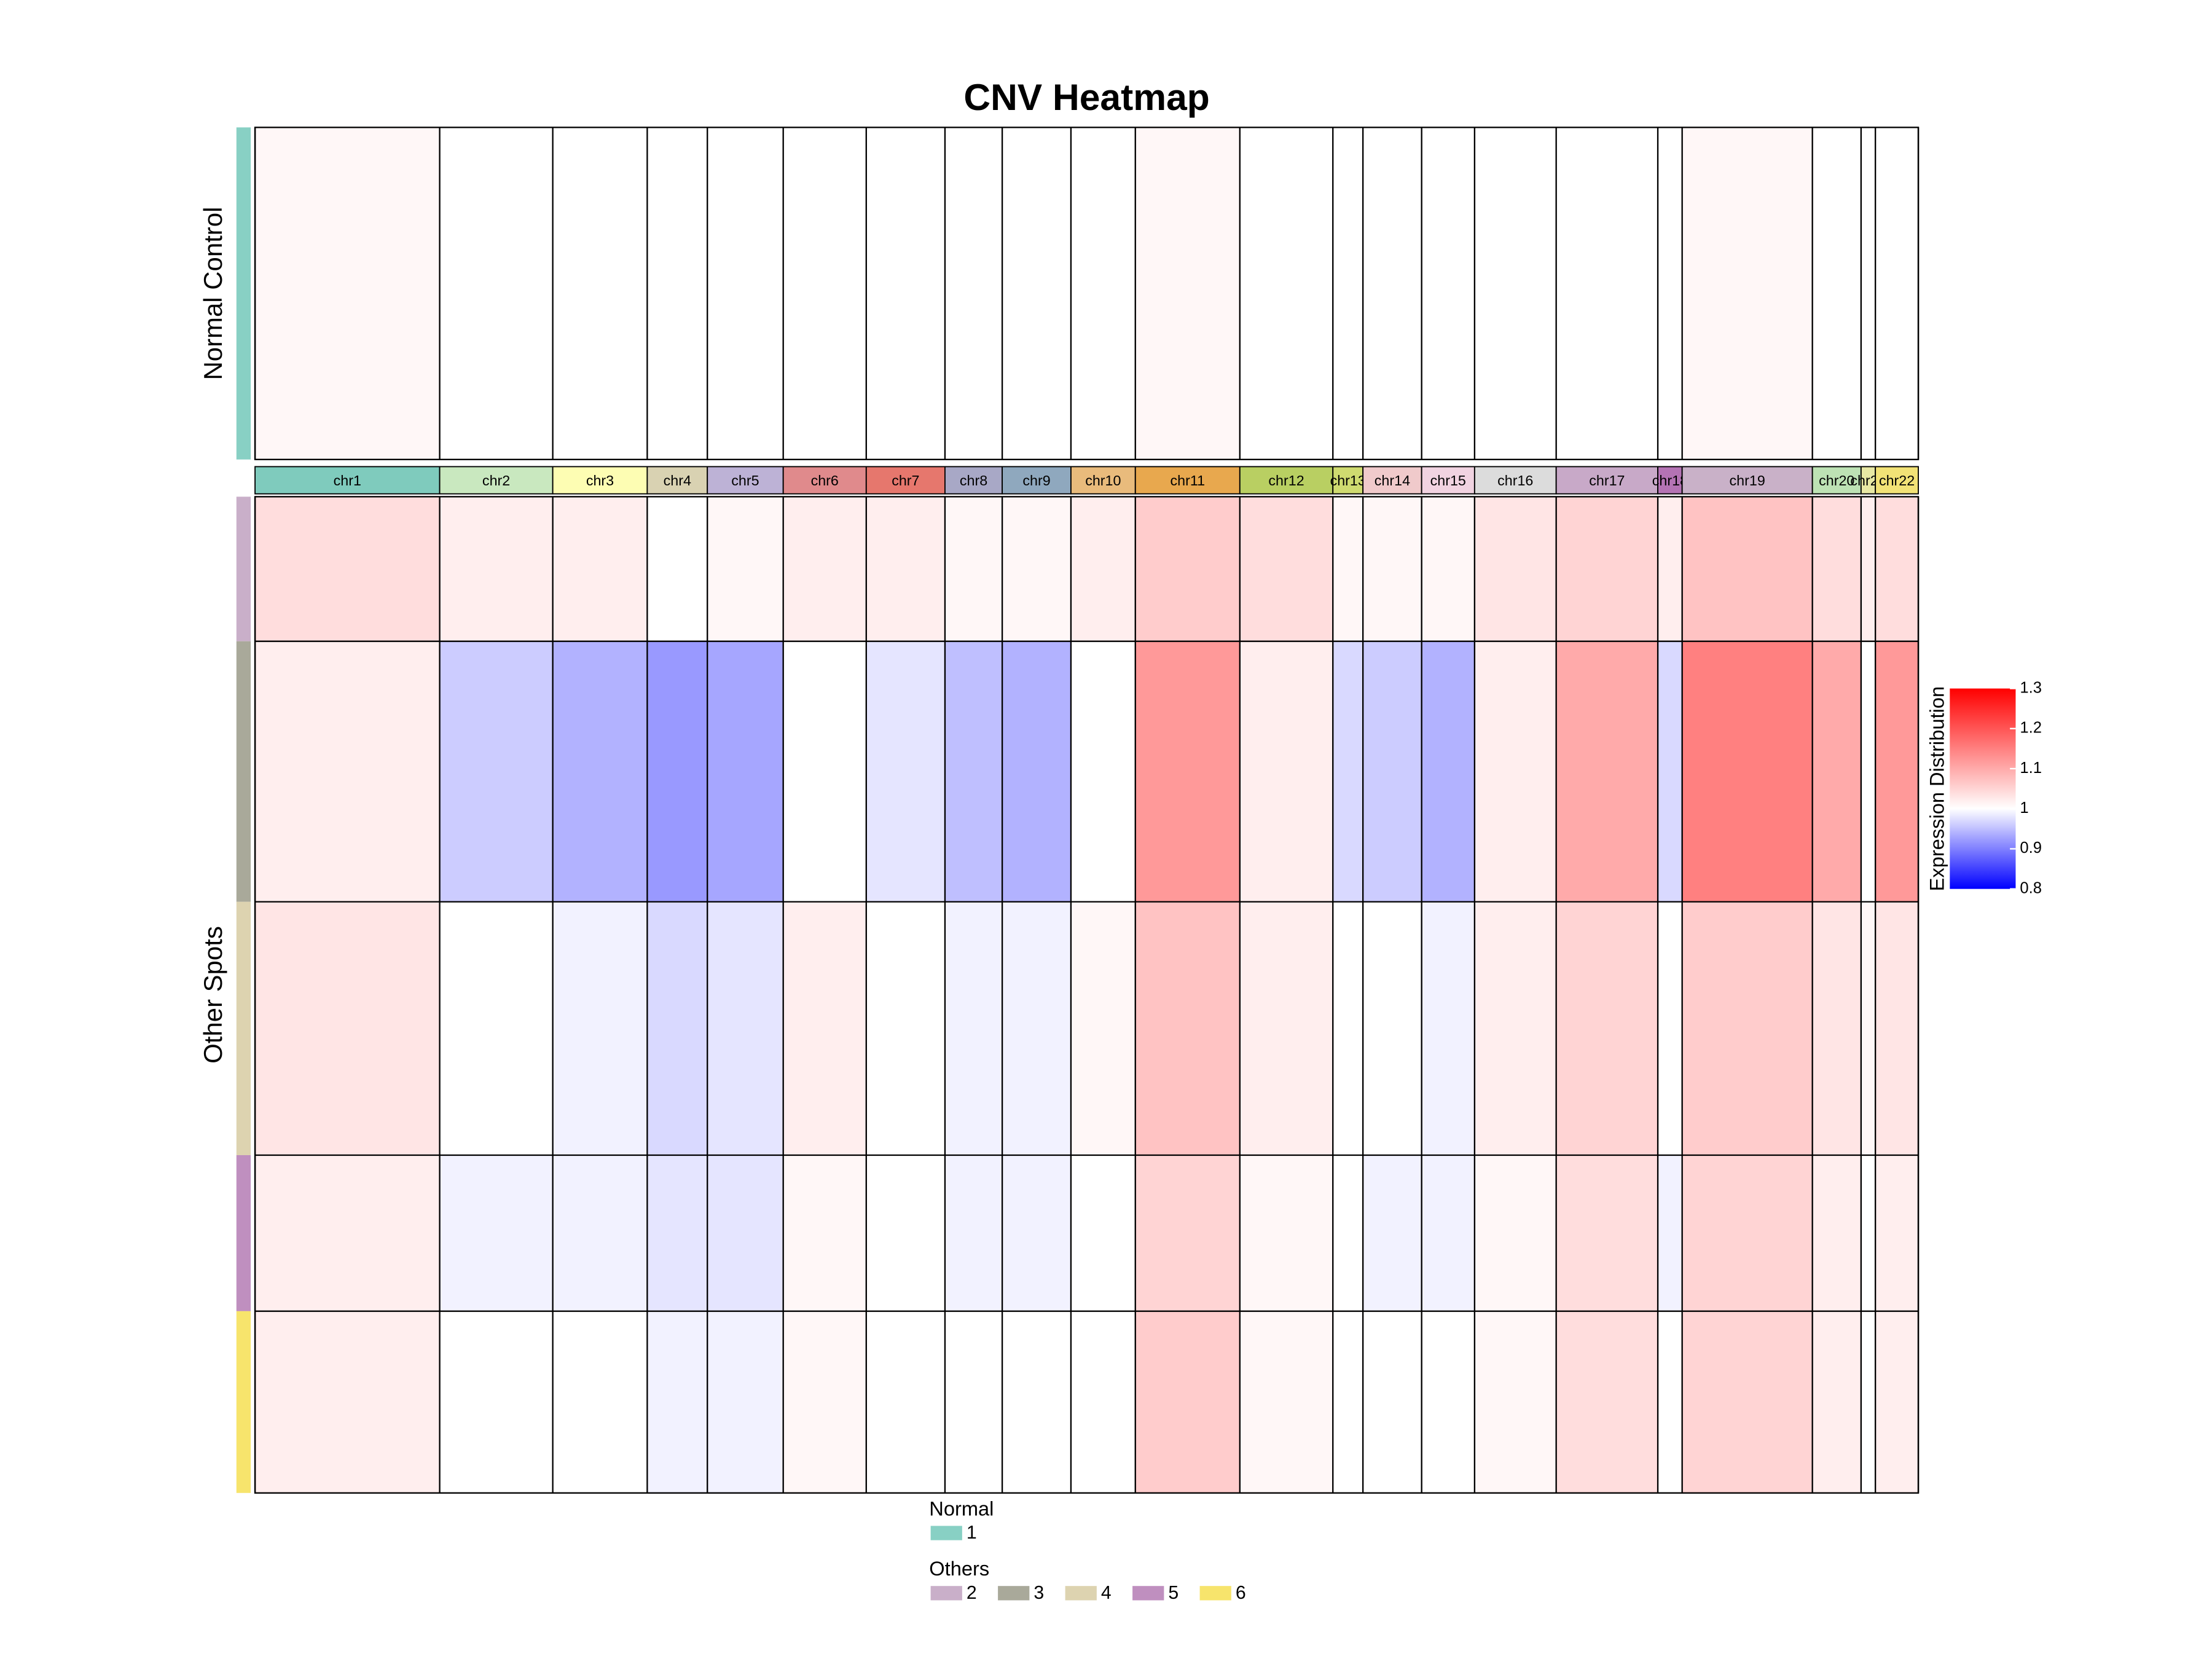 The image size is (2212, 1659). Describe the element at coordinates (1038, 1593) in the screenshot. I see `legend-label: 3` at that location.